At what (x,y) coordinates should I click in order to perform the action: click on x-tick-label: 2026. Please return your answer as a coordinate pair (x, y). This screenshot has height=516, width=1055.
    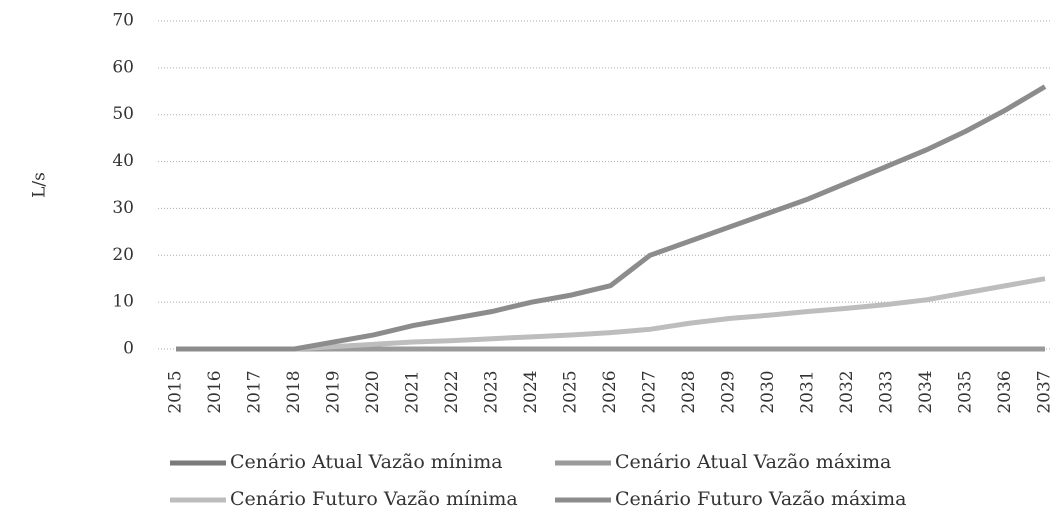
    Looking at the image, I should click on (610, 391).